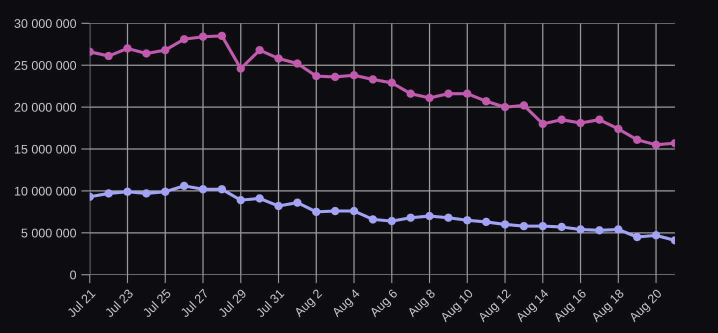 The image size is (718, 333). I want to click on x-tick-label: Aug 16, so click(570, 306).